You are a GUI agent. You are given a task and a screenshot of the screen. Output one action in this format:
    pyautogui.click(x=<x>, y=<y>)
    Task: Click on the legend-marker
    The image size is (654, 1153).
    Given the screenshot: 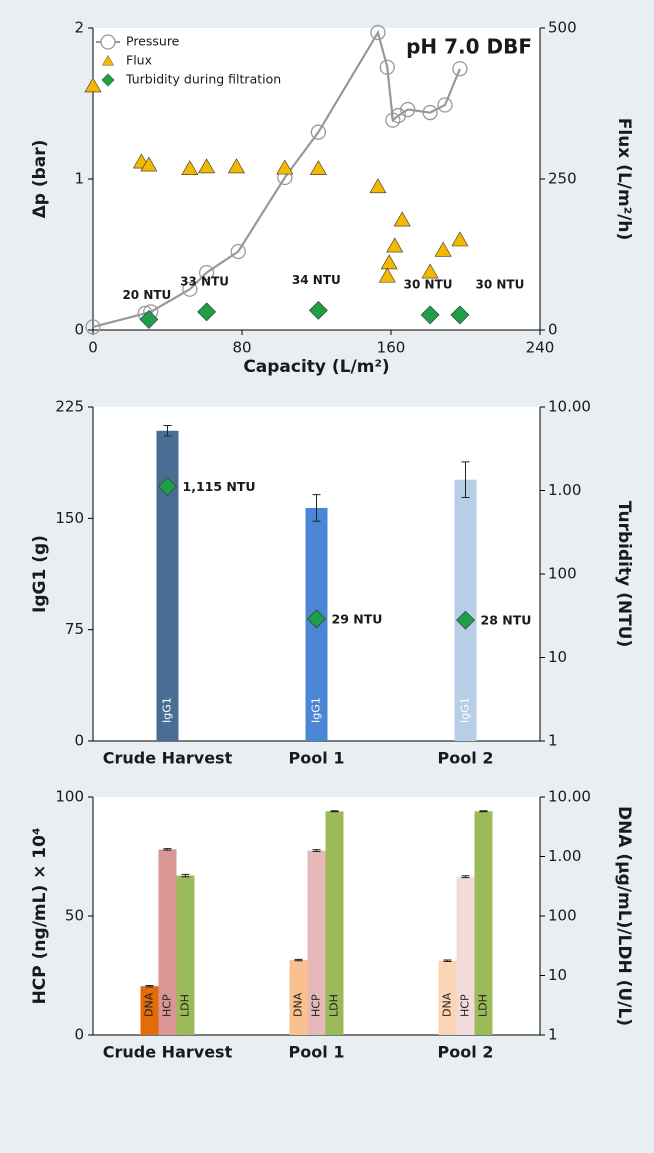 What is the action you would take?
    pyautogui.click(x=108, y=60)
    